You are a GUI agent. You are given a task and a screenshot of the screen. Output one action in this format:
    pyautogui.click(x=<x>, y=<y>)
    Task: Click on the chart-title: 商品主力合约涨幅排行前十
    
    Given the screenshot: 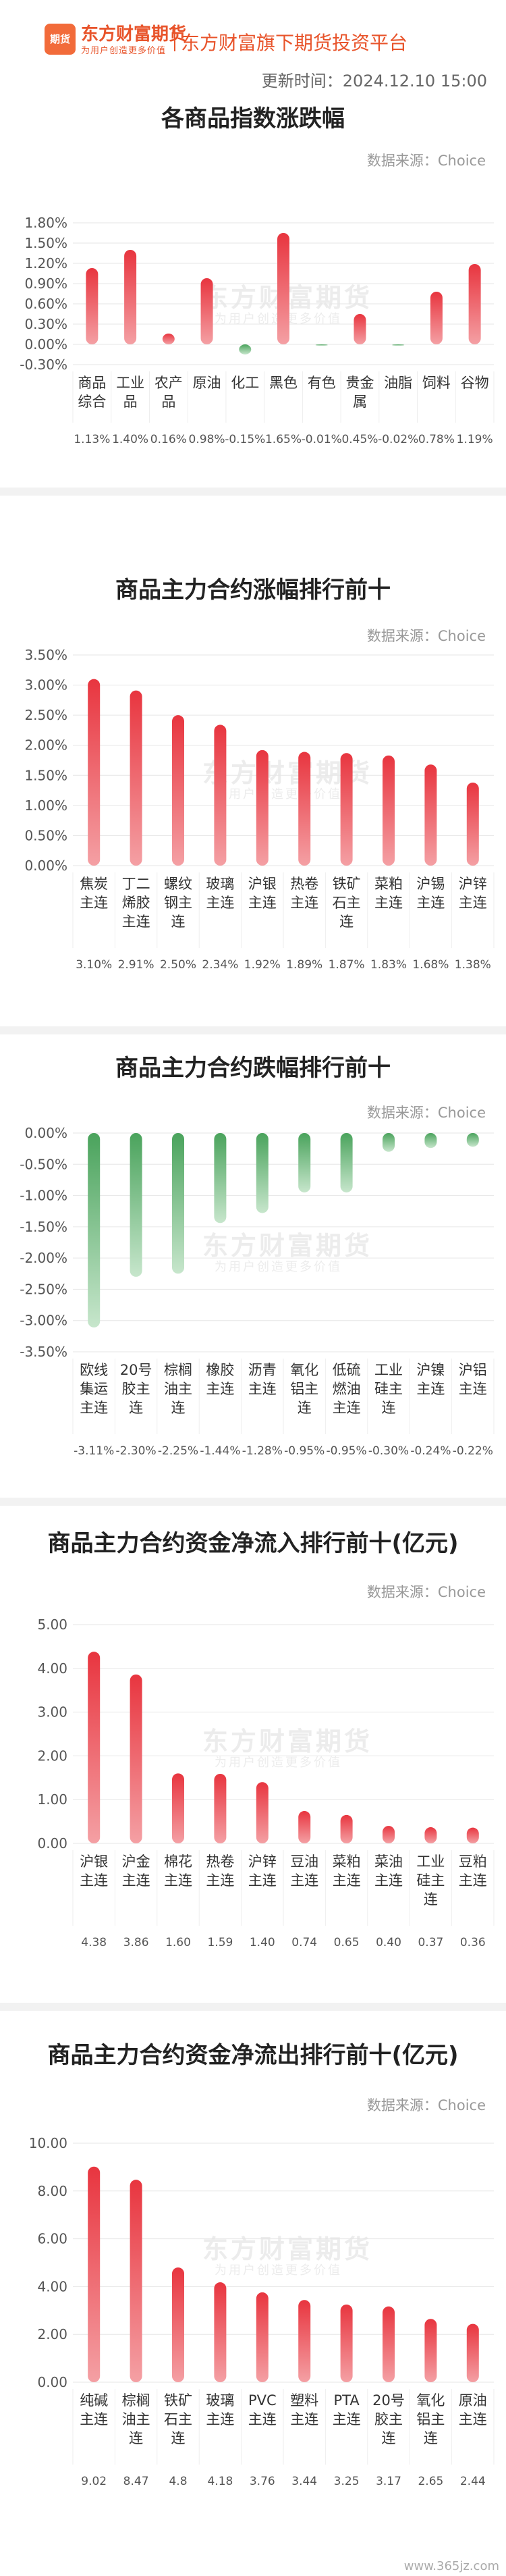 What is the action you would take?
    pyautogui.click(x=253, y=590)
    